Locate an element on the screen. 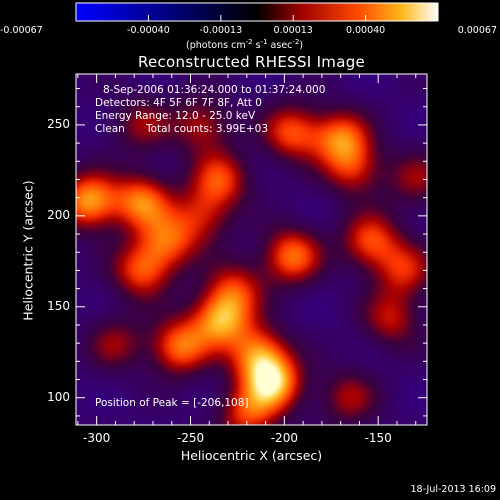  colorbar-ticks is located at coordinates (257, 18).